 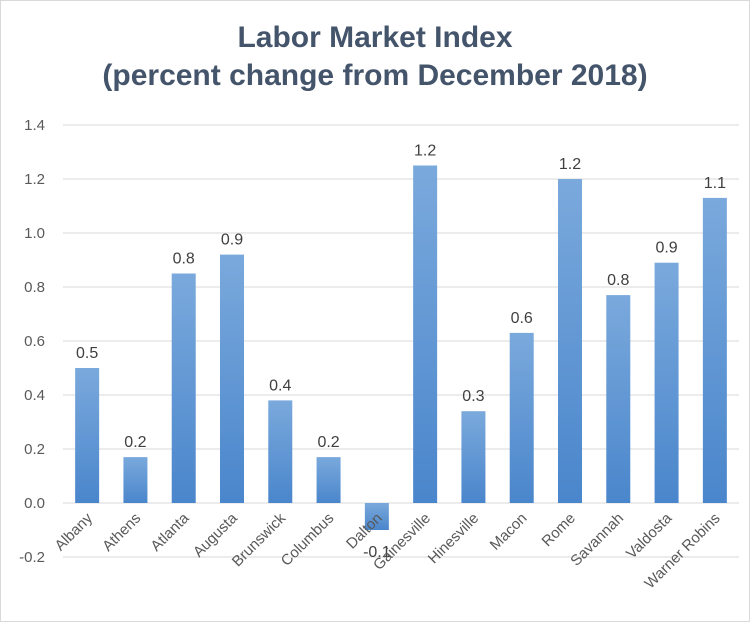 I want to click on chart-title-line-1: Labor Market Index, so click(x=375, y=37).